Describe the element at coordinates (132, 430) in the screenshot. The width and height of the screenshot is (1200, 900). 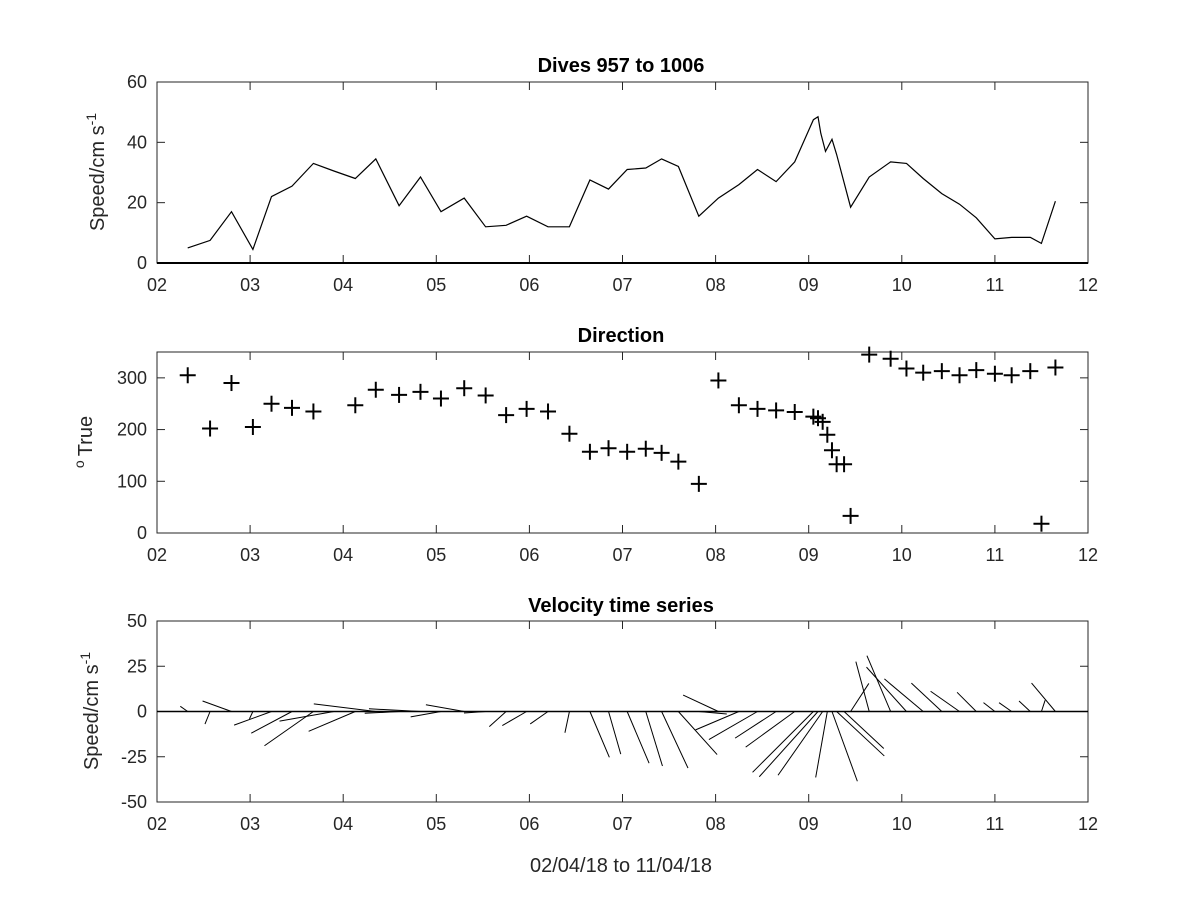
I see `y-tick-label: 200` at that location.